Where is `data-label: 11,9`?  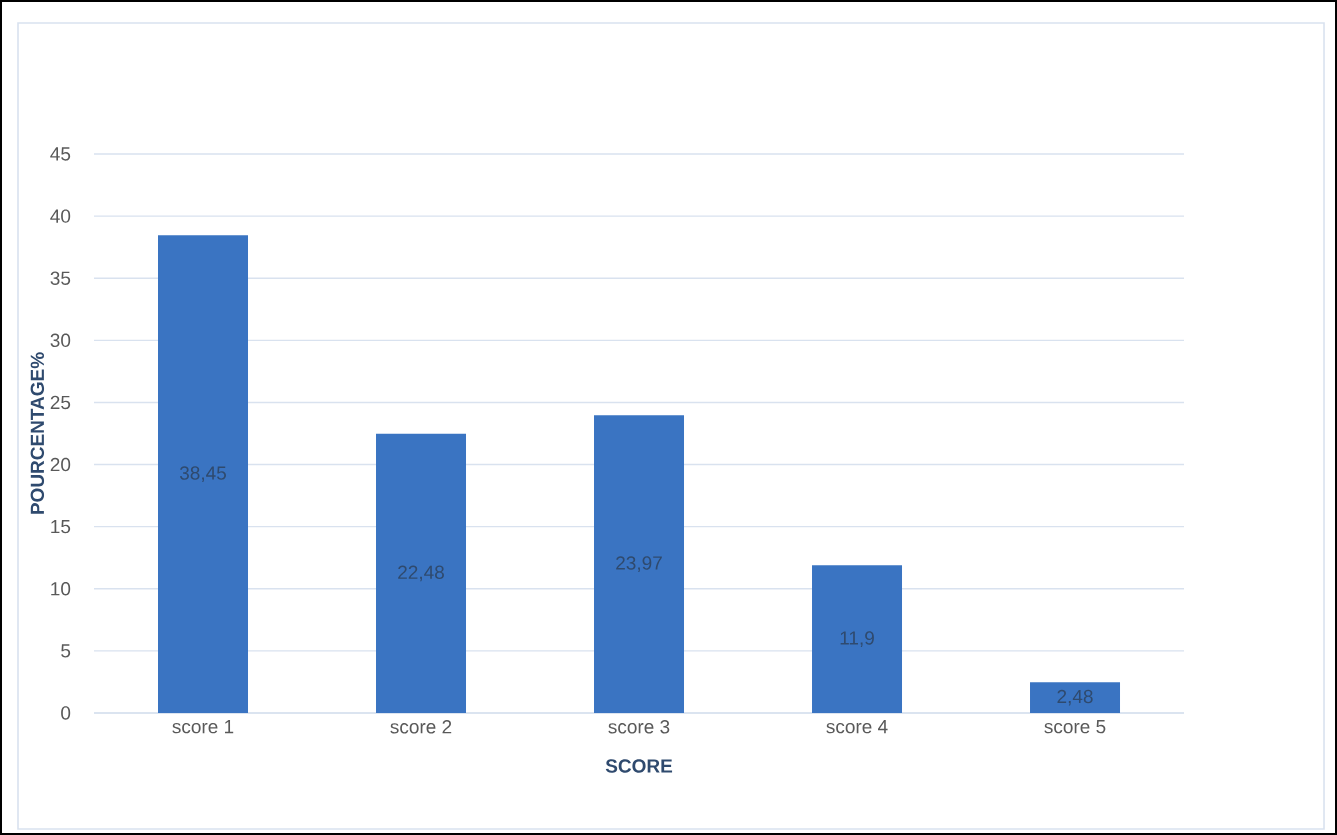
data-label: 11,9 is located at coordinates (857, 639).